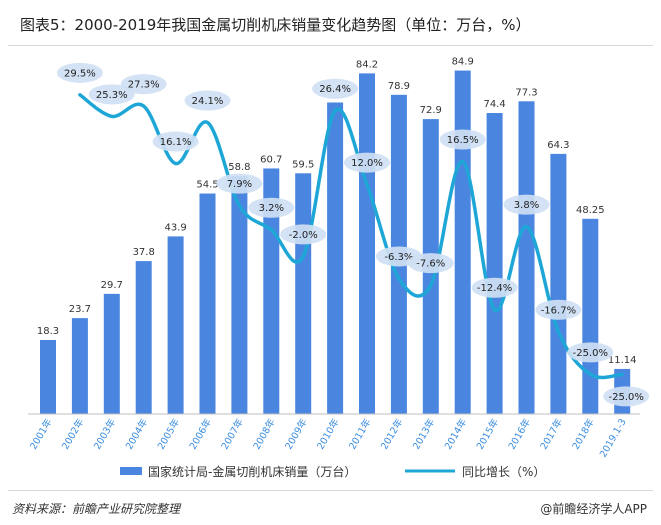  I want to click on x-tick-label: 2006年, so click(200, 434).